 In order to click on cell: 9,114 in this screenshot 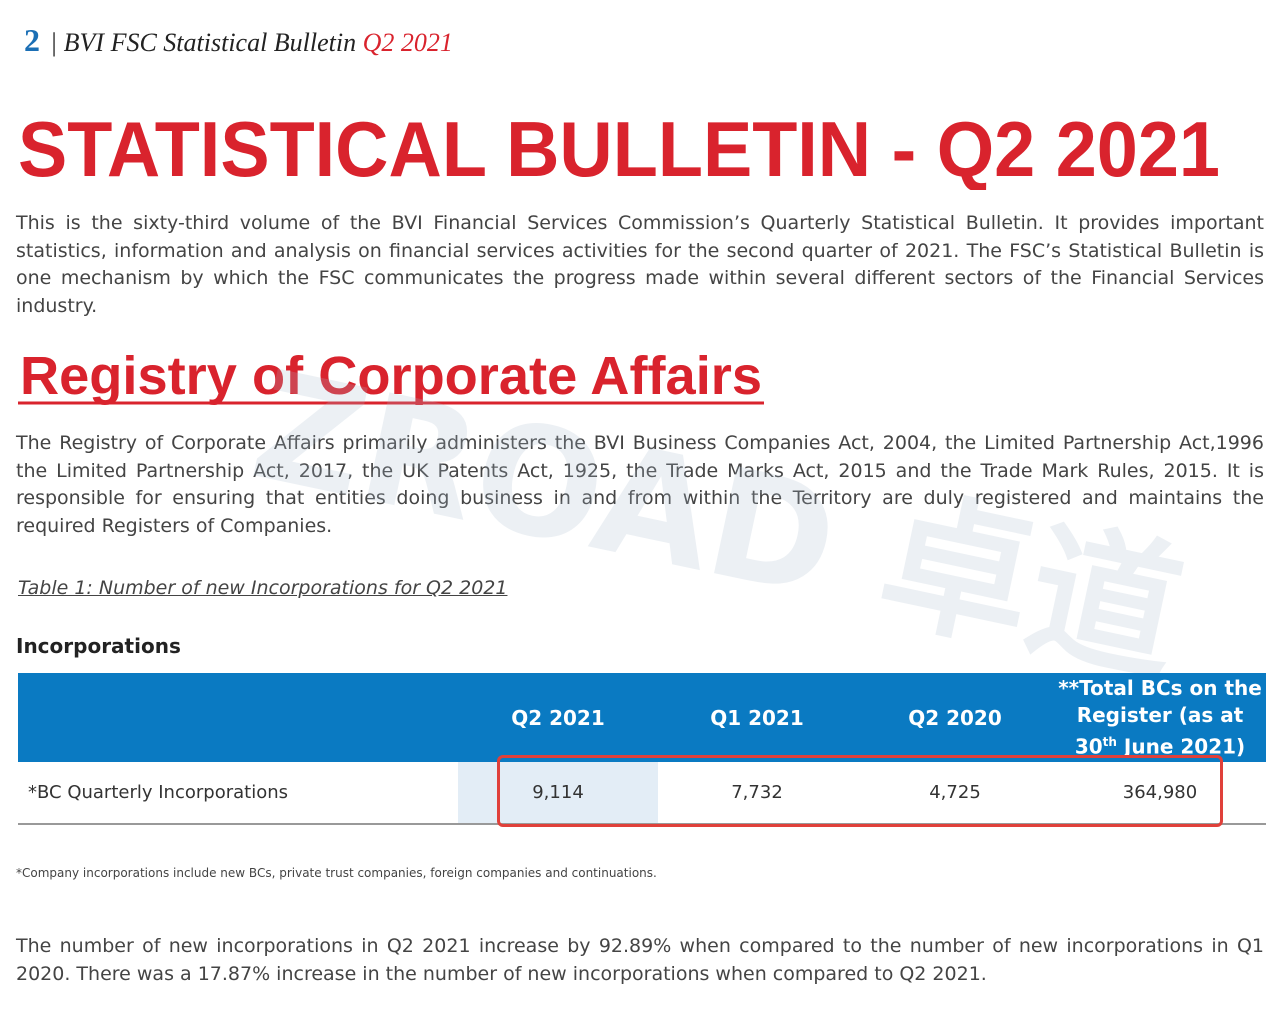, I will do `click(558, 793)`.